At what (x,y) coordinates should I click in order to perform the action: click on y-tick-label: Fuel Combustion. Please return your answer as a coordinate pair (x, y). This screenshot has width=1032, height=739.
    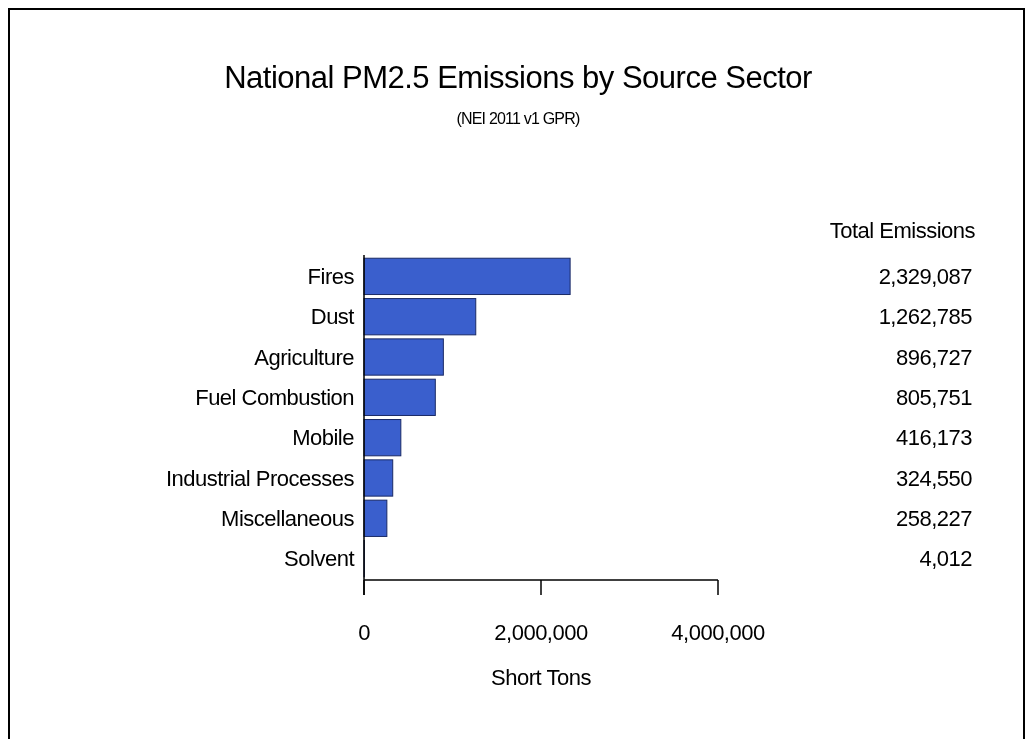
    Looking at the image, I should click on (274, 398).